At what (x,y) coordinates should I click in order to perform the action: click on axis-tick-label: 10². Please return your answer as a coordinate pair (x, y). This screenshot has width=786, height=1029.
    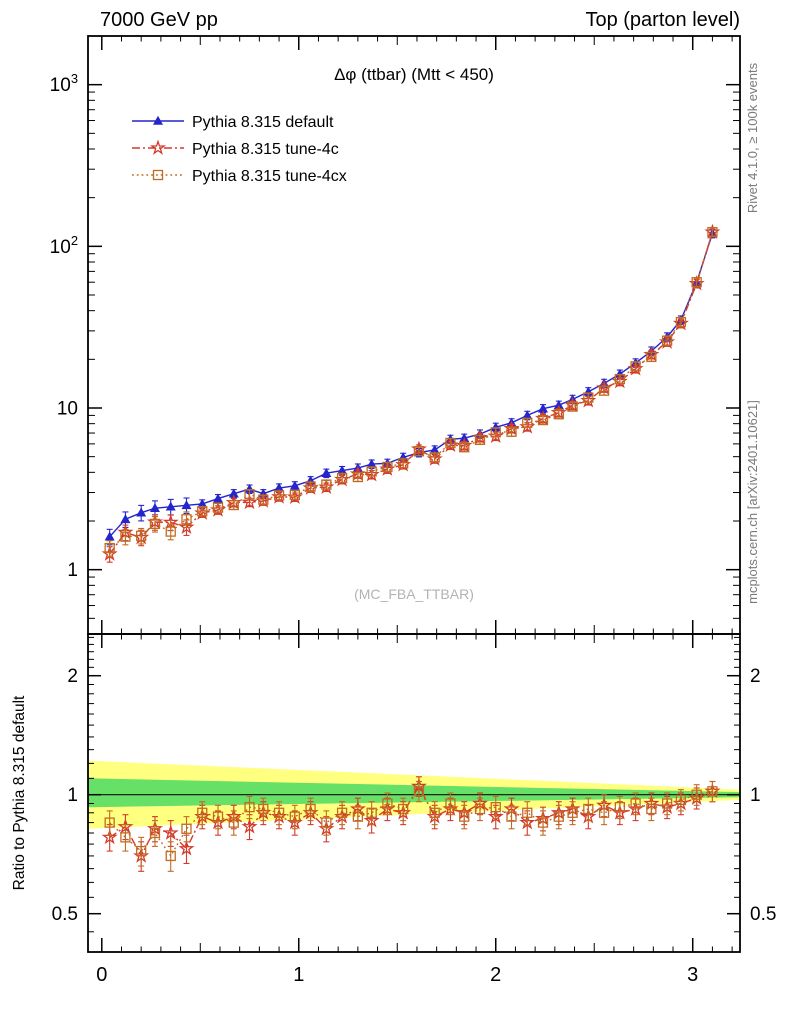
    Looking at the image, I should click on (64, 245).